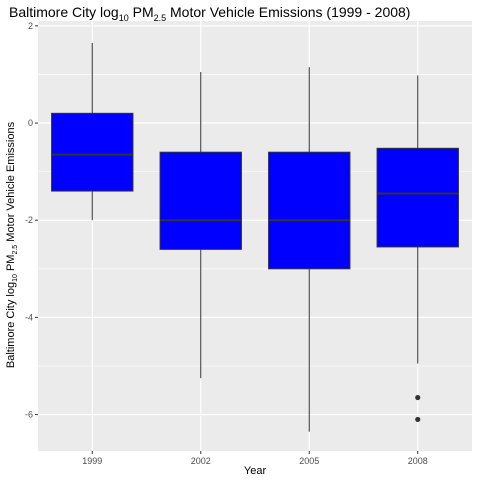 Image resolution: width=480 pixels, height=480 pixels. What do you see at coordinates (417, 197) in the screenshot?
I see `box-2008` at bounding box center [417, 197].